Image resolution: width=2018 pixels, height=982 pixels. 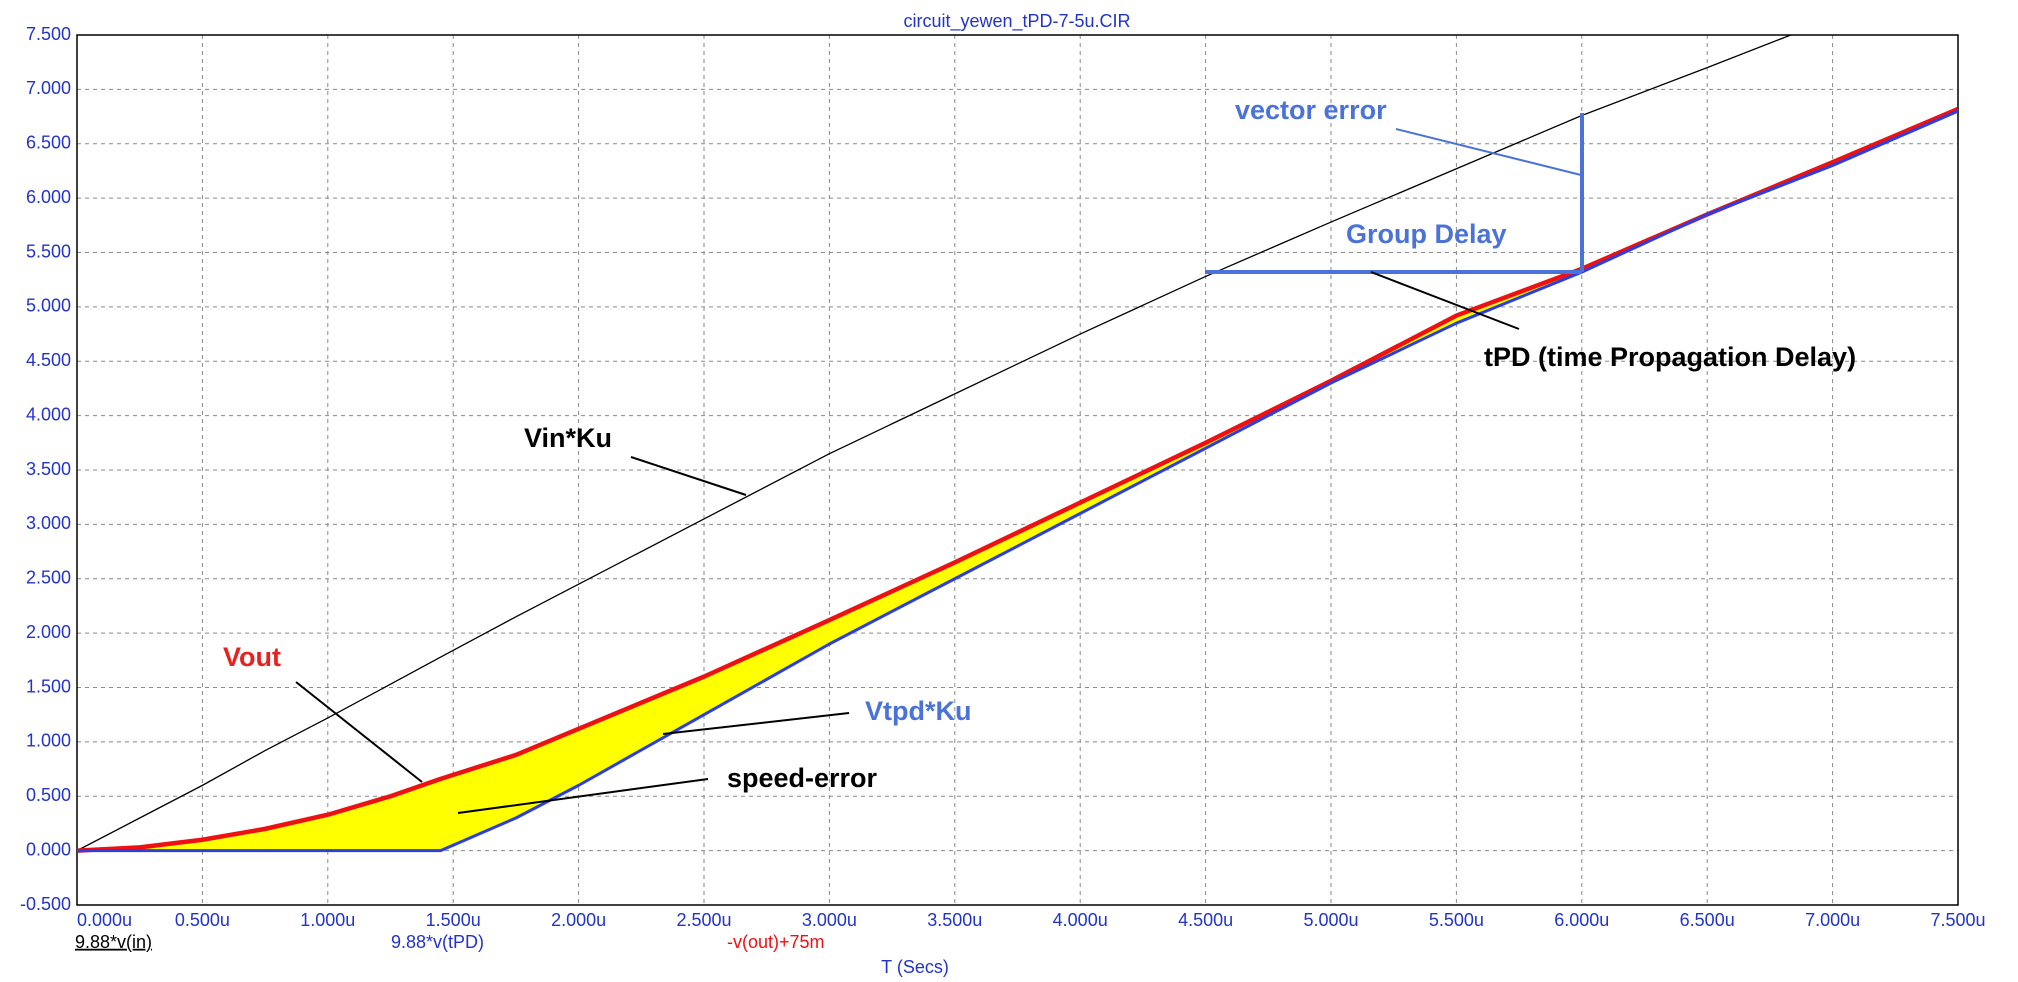 I want to click on legend-entry: 9.88*v(tPD), so click(x=437, y=942).